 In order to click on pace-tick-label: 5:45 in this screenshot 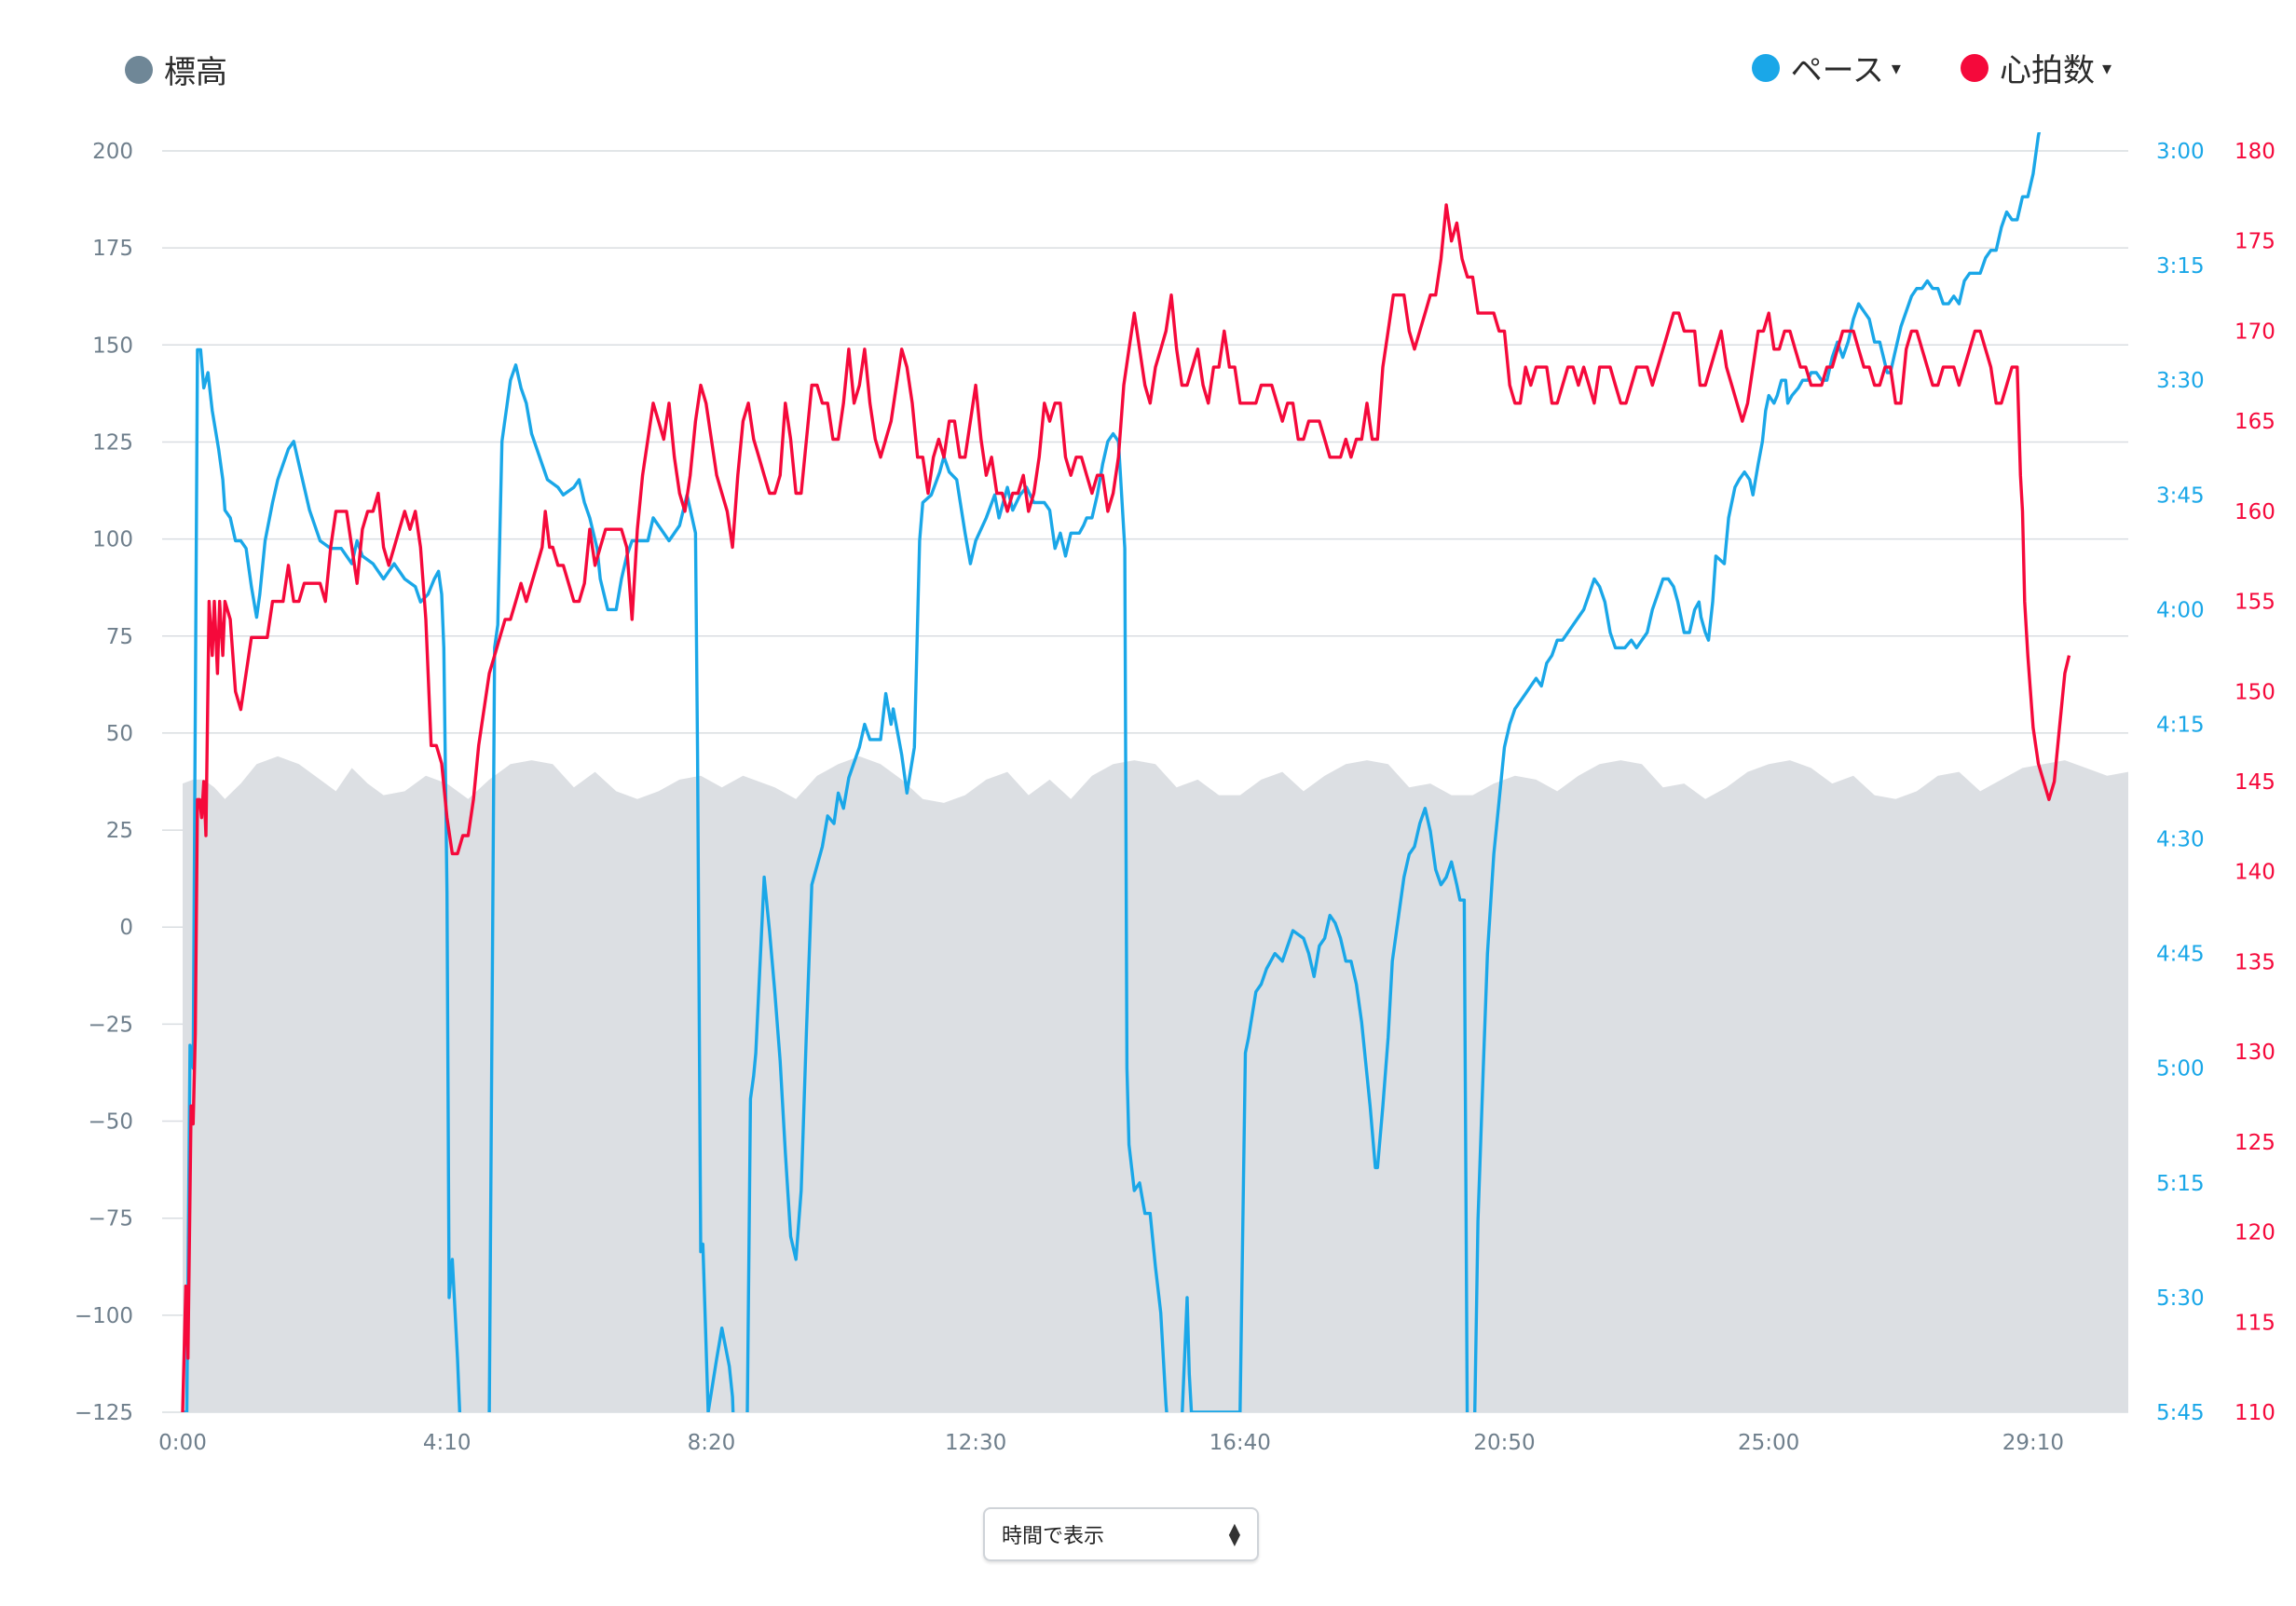, I will do `click(2180, 1413)`.